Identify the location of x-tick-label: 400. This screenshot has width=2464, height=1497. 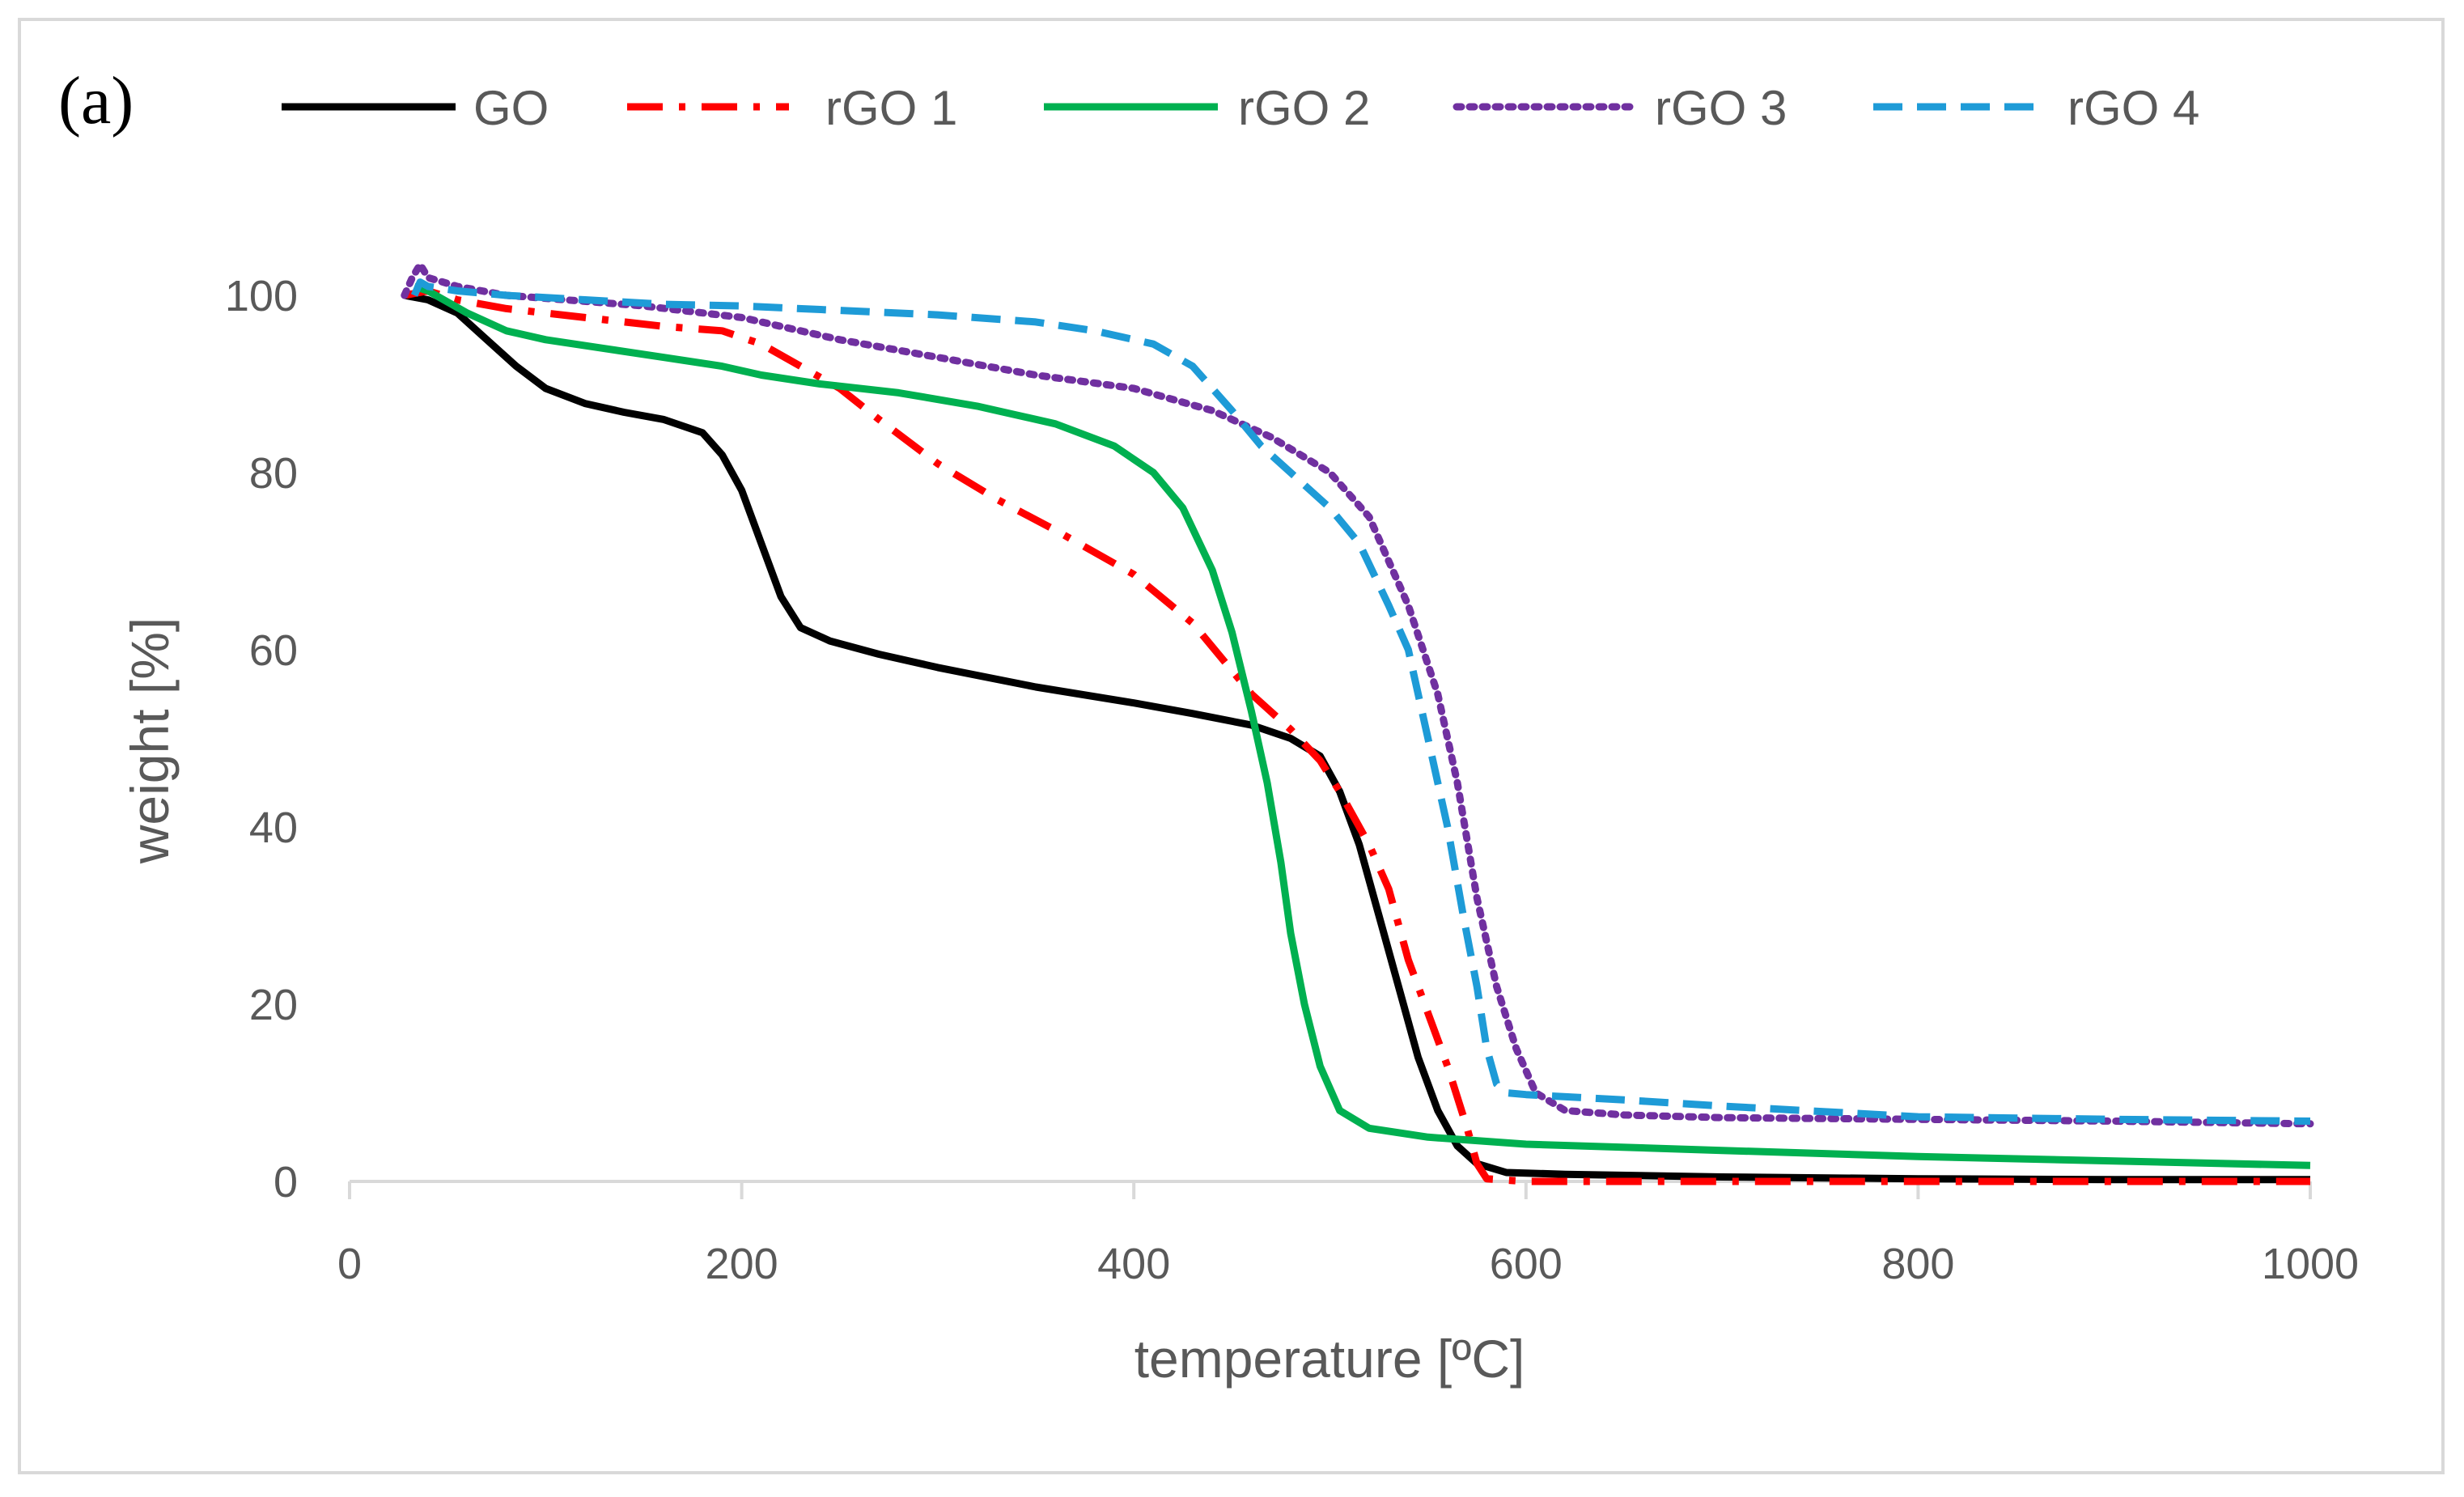
(1133, 1264).